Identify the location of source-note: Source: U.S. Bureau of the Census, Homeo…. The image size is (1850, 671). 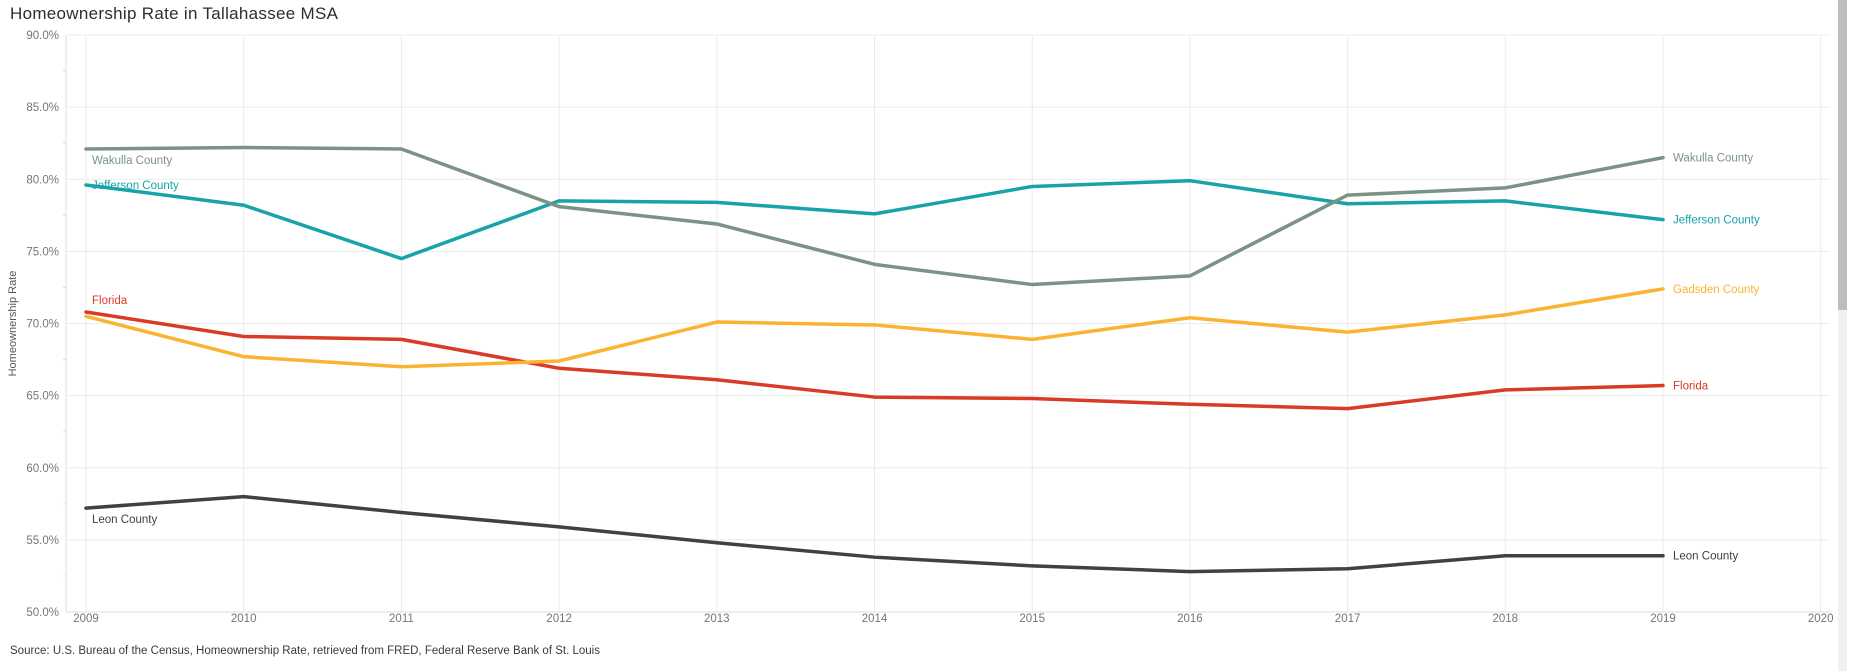
(305, 651).